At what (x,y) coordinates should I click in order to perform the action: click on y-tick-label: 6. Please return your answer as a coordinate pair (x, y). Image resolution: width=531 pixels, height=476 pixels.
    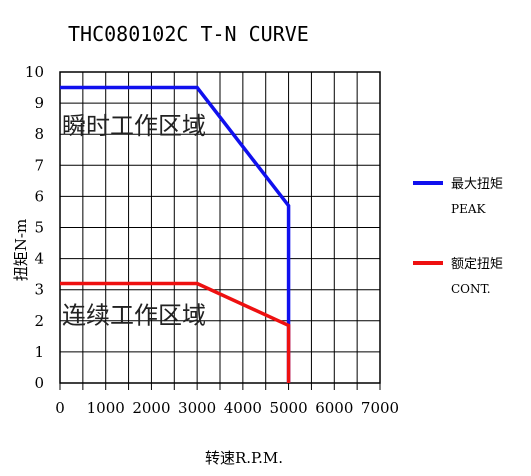
    Looking at the image, I should click on (39, 196).